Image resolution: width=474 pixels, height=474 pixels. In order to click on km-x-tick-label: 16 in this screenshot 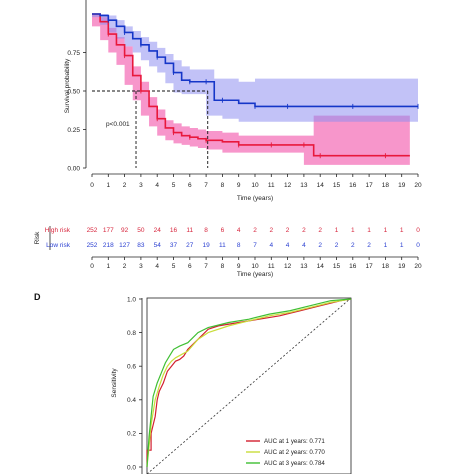, I will do `click(353, 185)`.